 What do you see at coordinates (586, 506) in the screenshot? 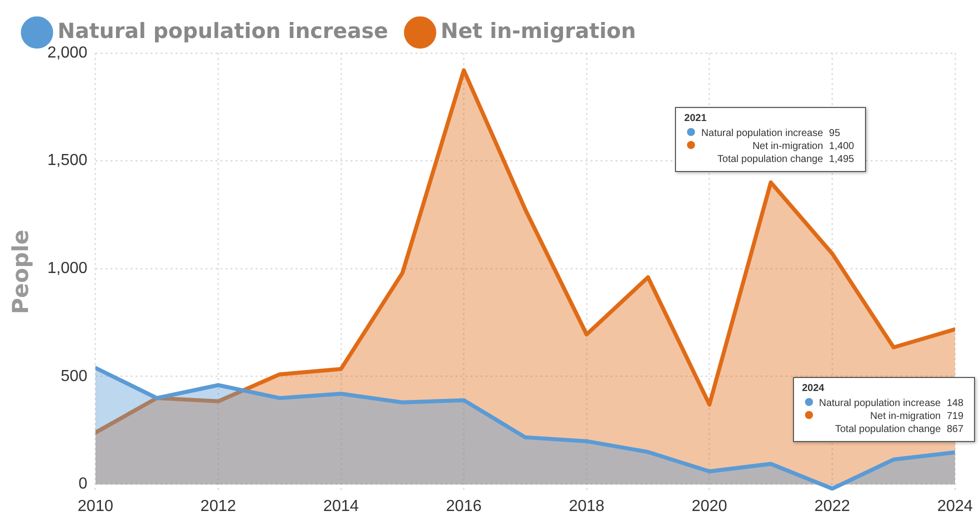
I see `x-tick-label: 2018` at bounding box center [586, 506].